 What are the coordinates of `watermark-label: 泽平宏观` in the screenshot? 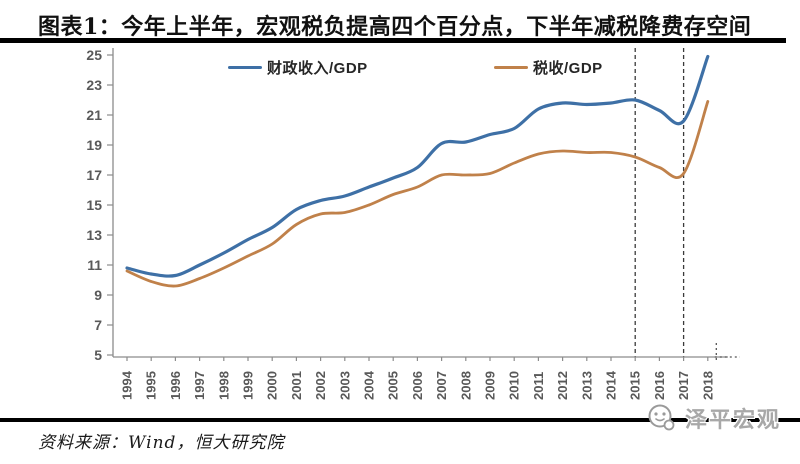 It's located at (733, 419).